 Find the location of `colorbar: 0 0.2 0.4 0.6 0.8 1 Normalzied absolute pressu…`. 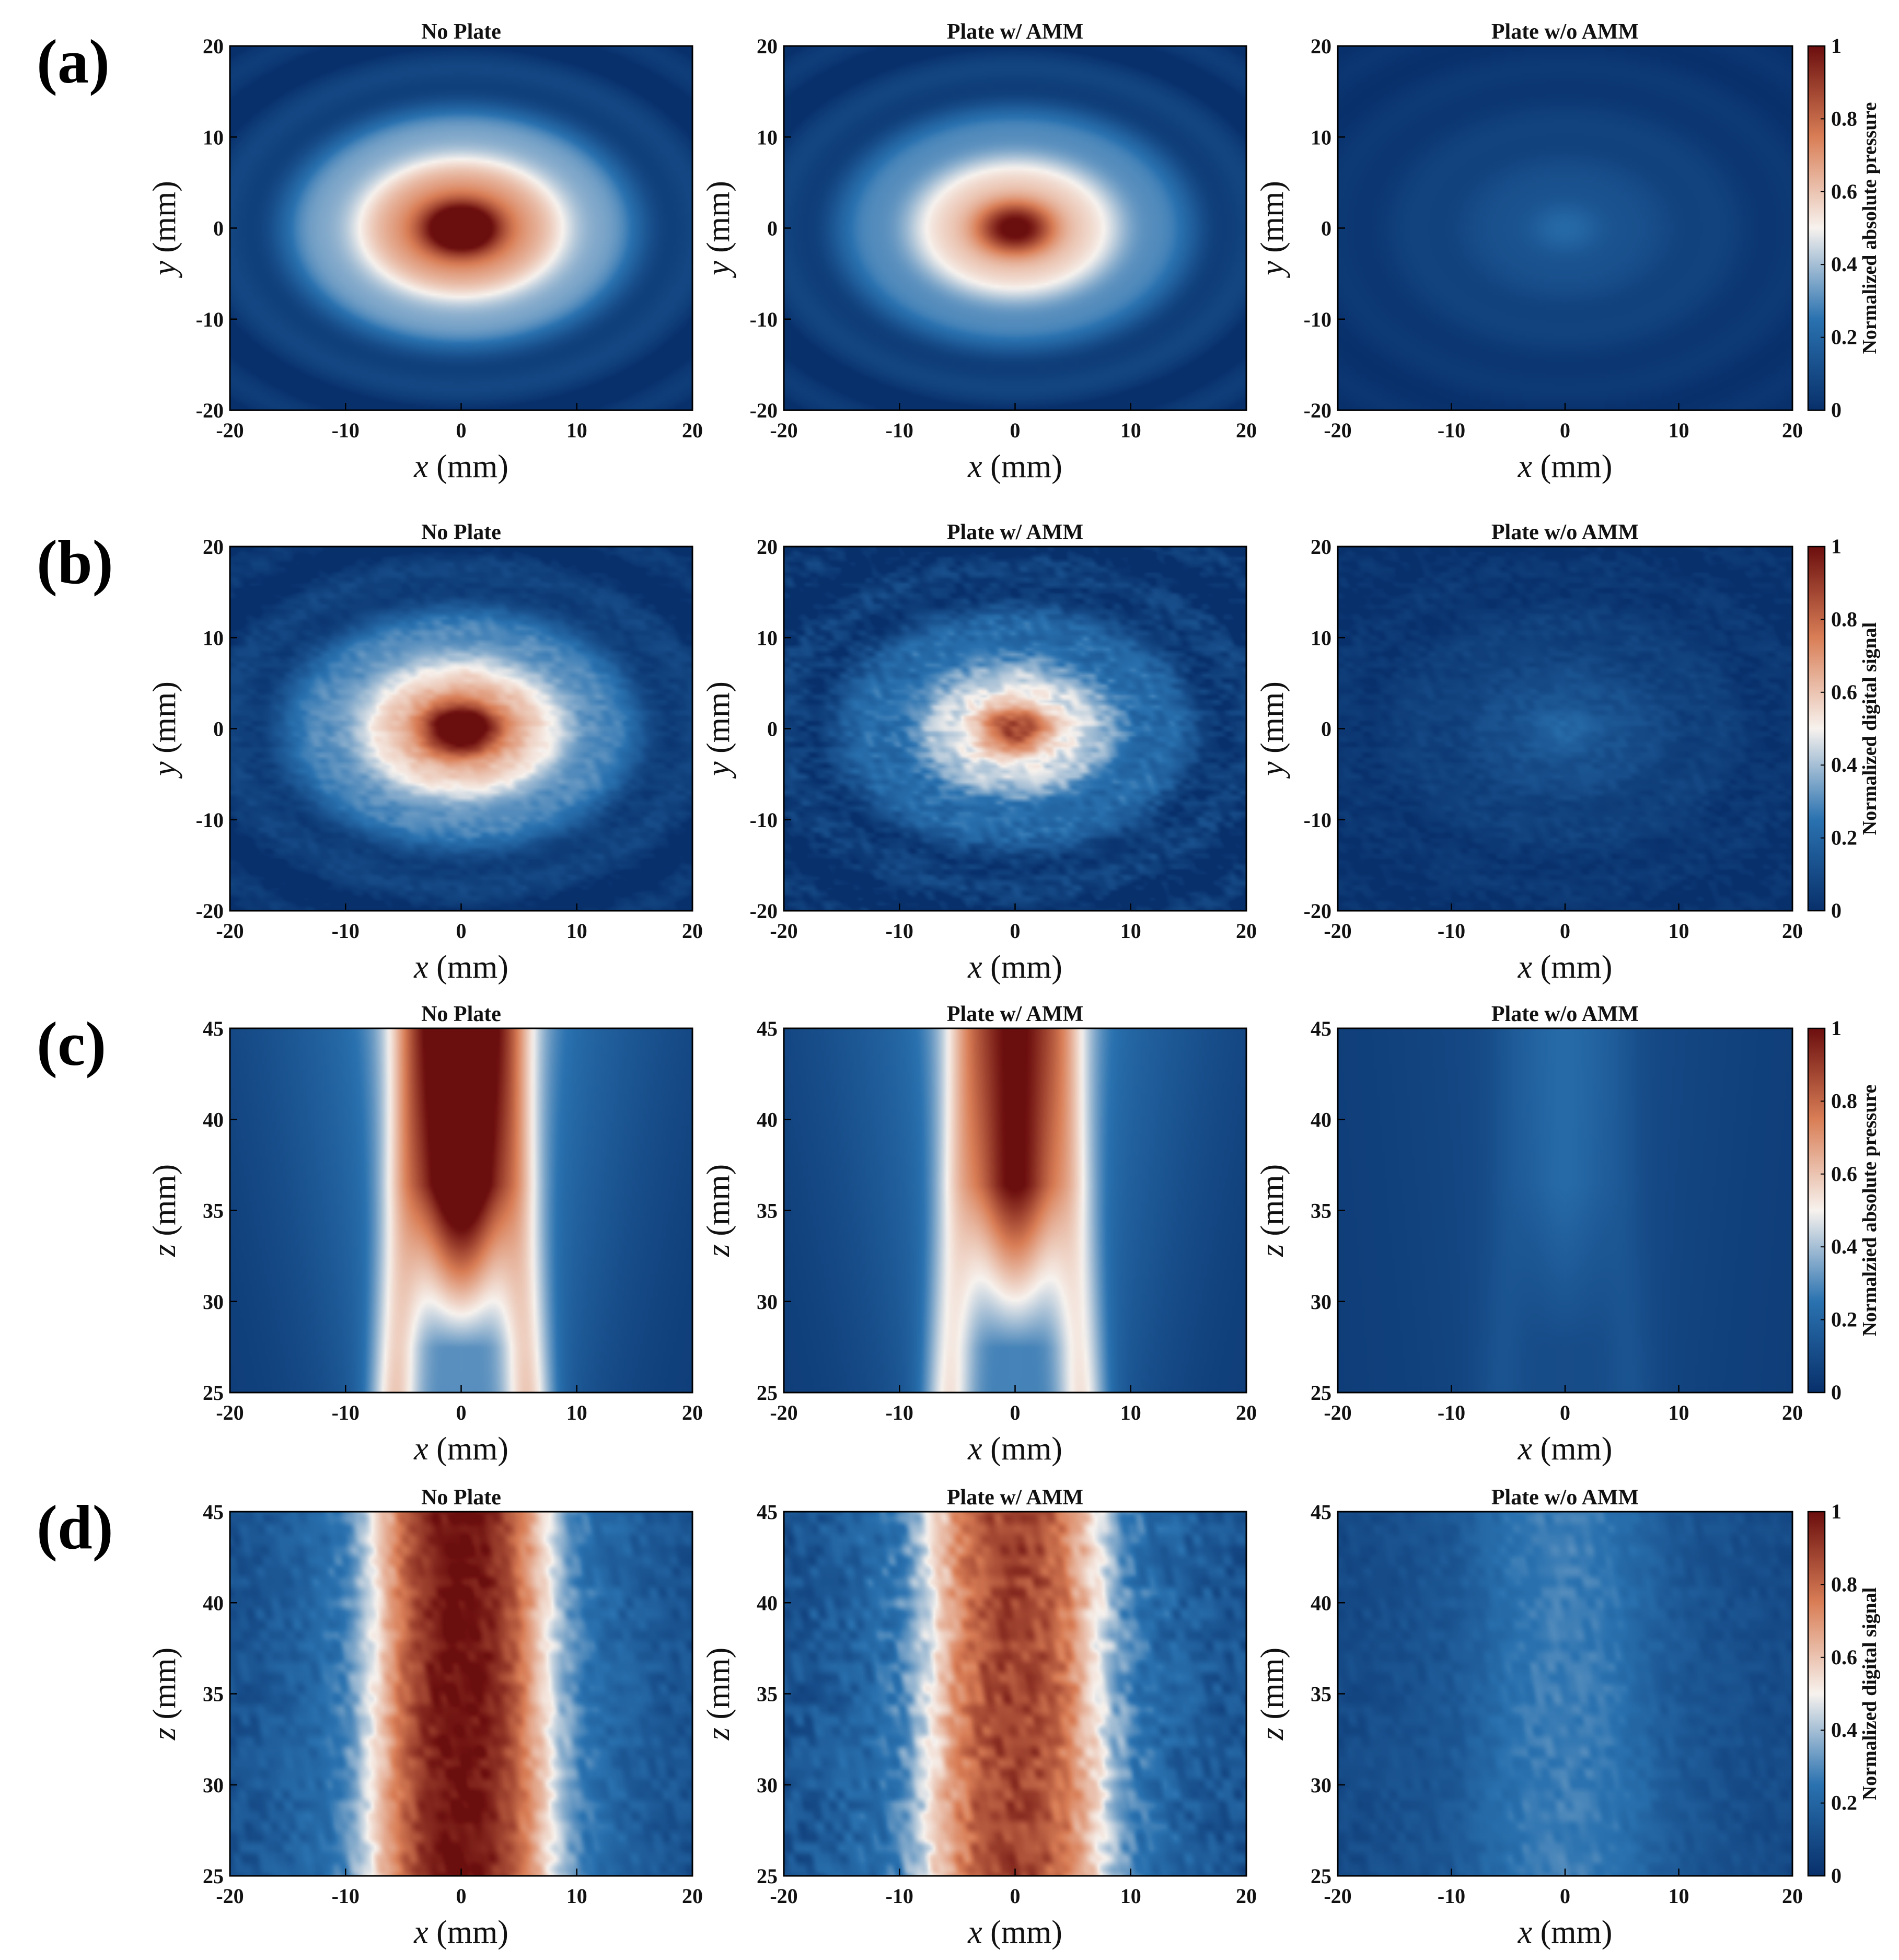

colorbar: 0 0.2 0.4 0.6 0.8 1 Normalzied absolute pressu… is located at coordinates (1844, 1210).